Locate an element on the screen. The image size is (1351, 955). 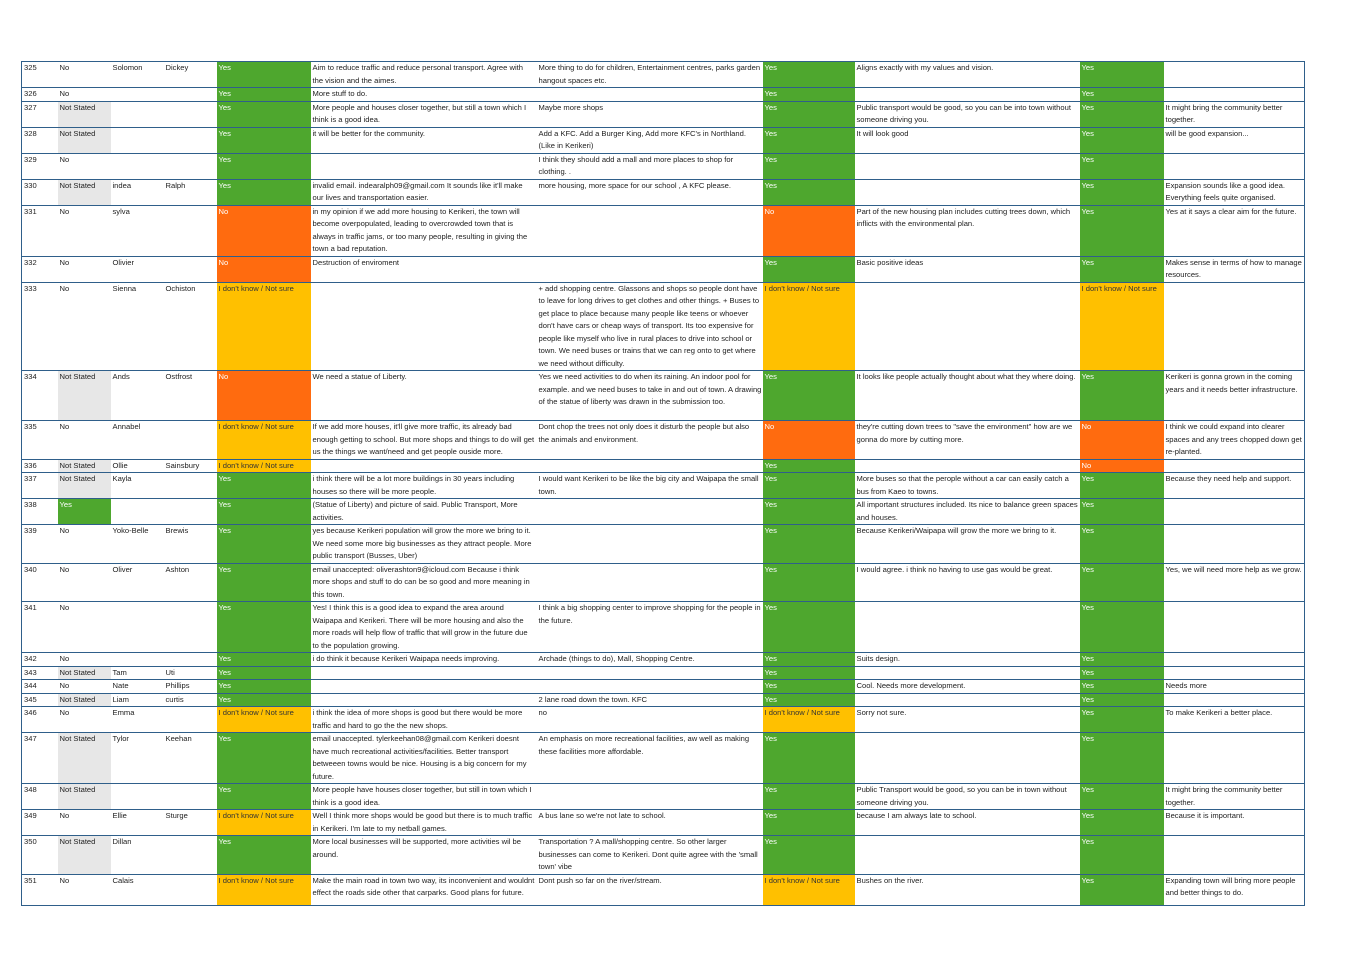
plan-support-cell: I don't know / Not sure is located at coordinates (808, 719).